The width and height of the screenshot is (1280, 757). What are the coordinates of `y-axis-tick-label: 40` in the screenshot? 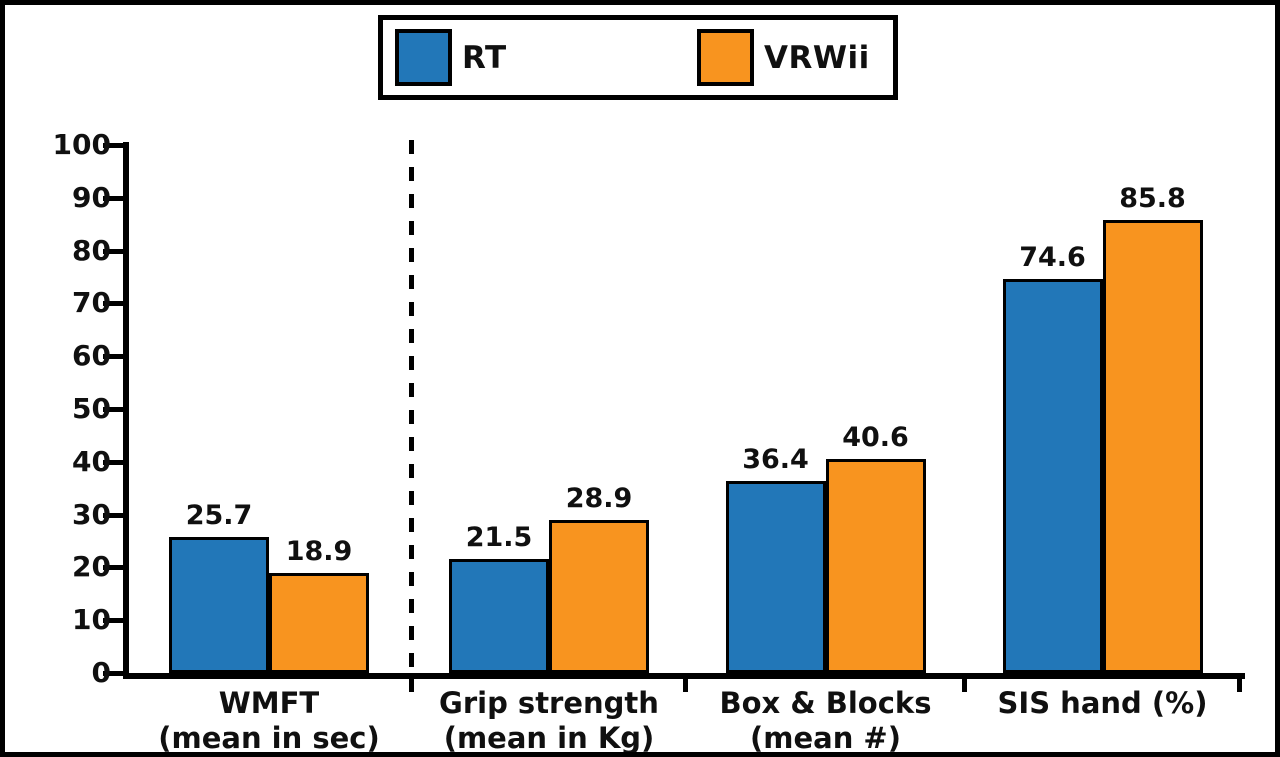 It's located at (91, 461).